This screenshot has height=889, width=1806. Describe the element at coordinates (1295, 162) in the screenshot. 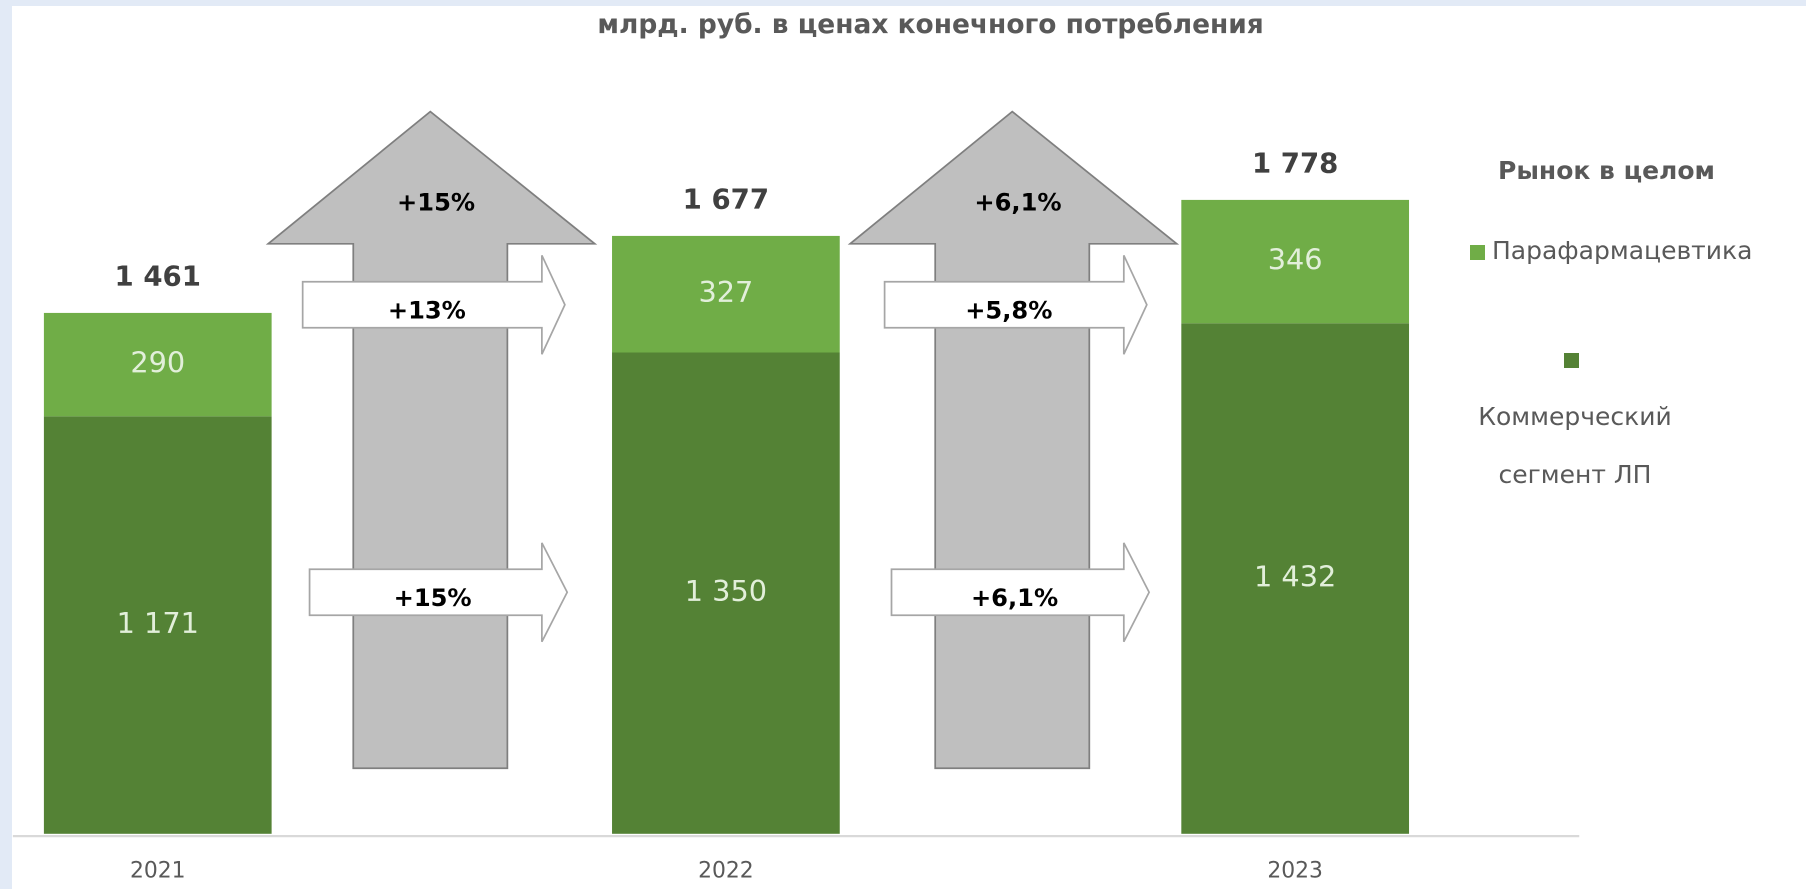

I see `total-label: 1 778` at that location.